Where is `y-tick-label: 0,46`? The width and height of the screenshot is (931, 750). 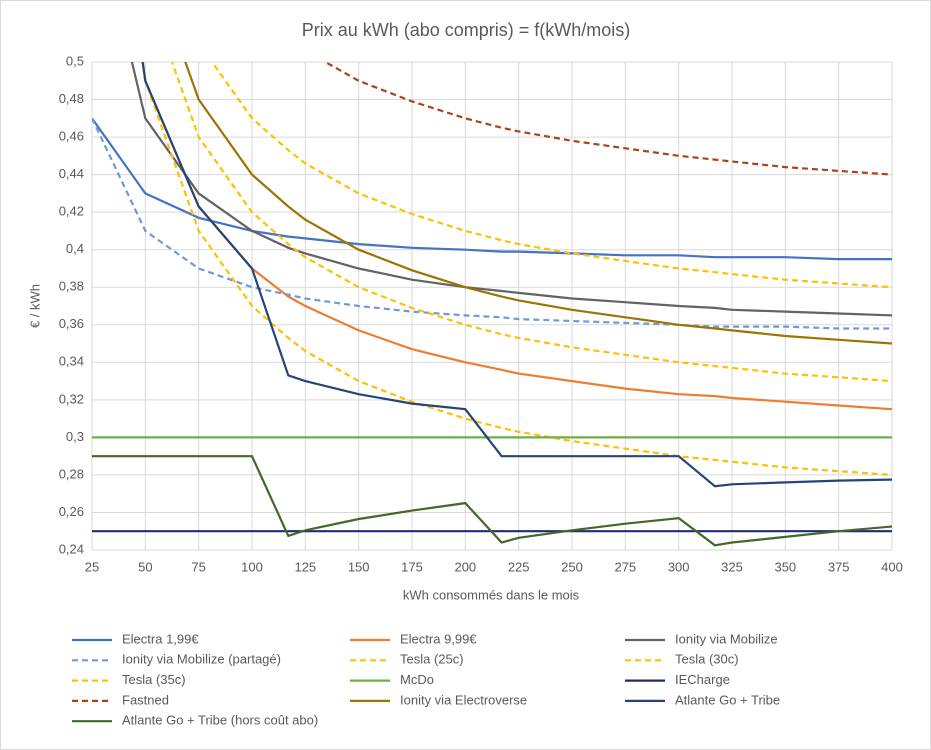 y-tick-label: 0,46 is located at coordinates (71, 136).